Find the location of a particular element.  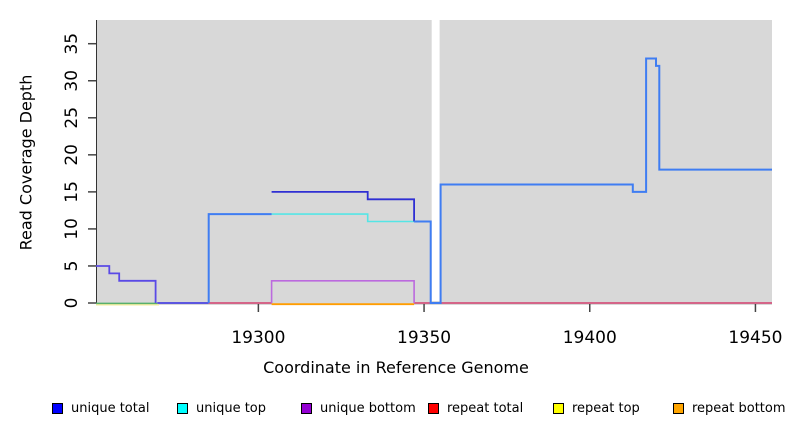

legend-item-unique-total: unique total is located at coordinates (100, 408).